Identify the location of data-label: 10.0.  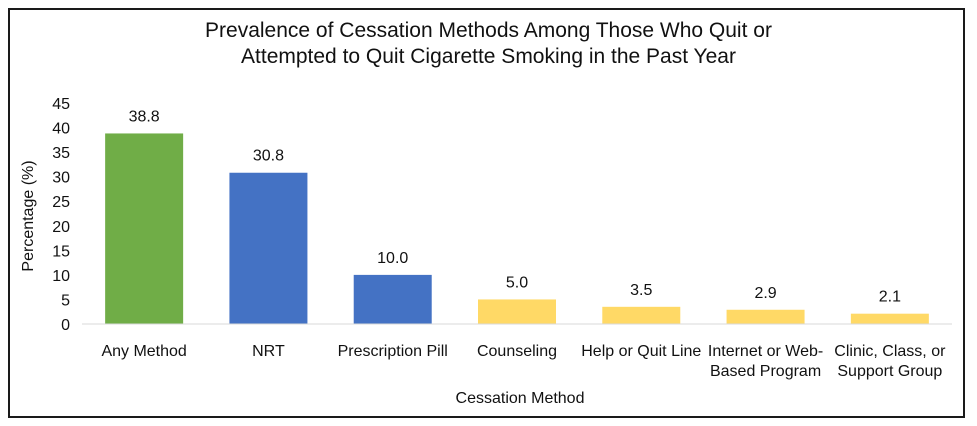
(392, 258).